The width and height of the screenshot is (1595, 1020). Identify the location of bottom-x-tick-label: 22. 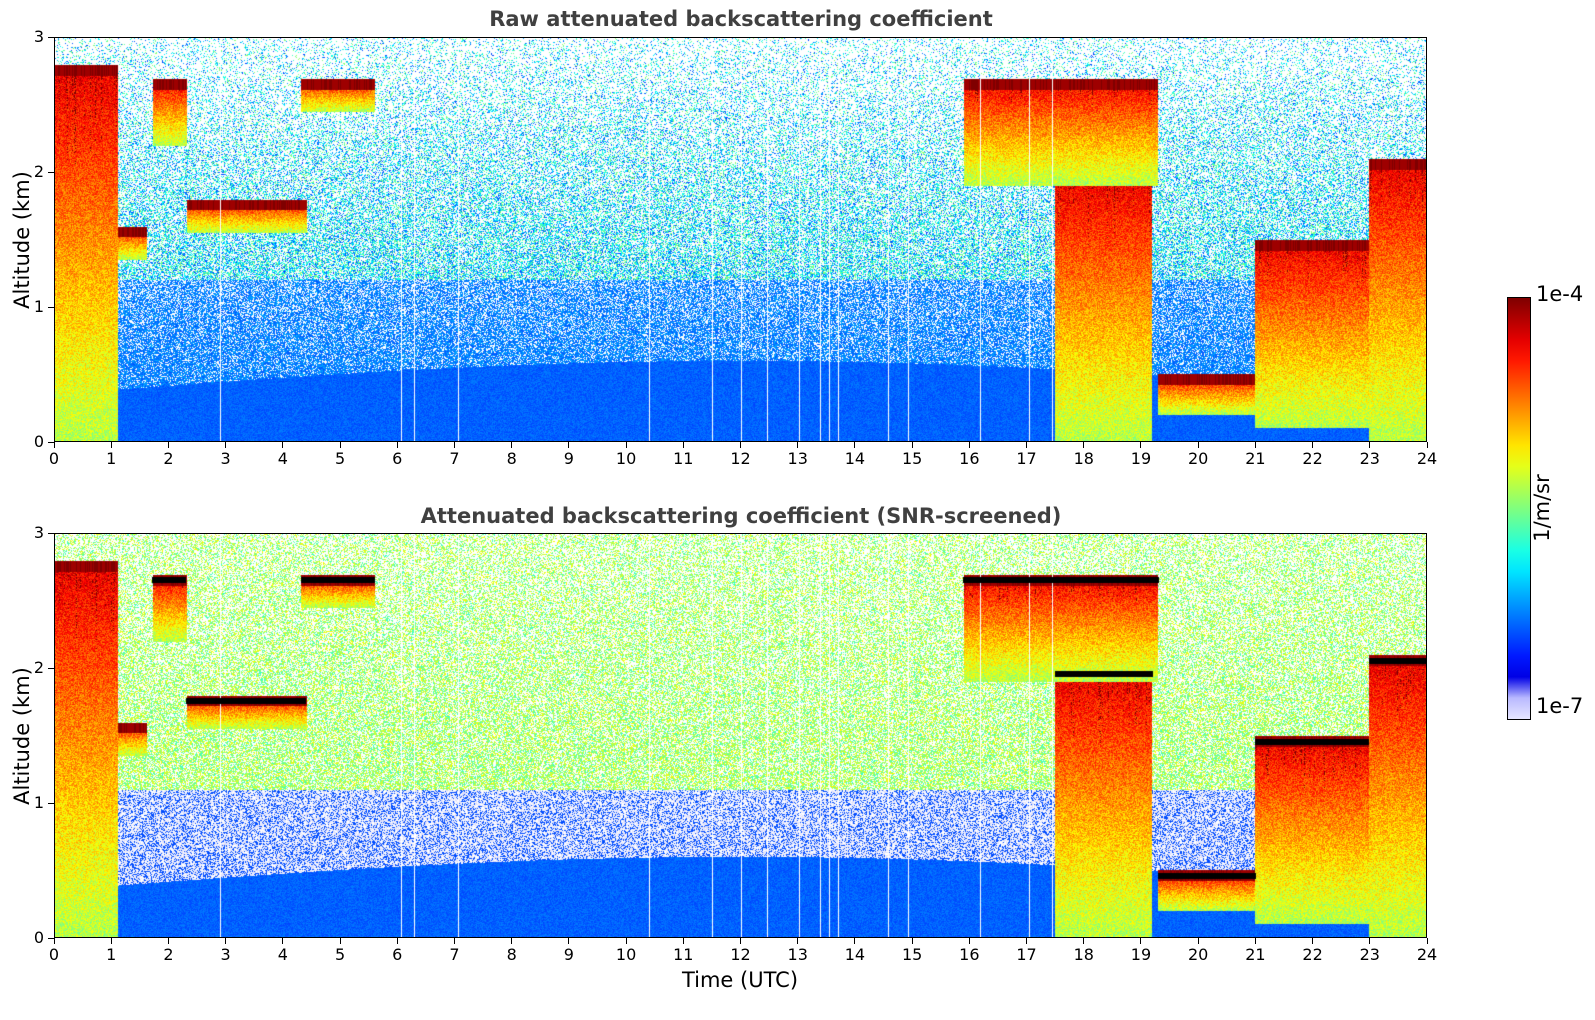
(1312, 954).